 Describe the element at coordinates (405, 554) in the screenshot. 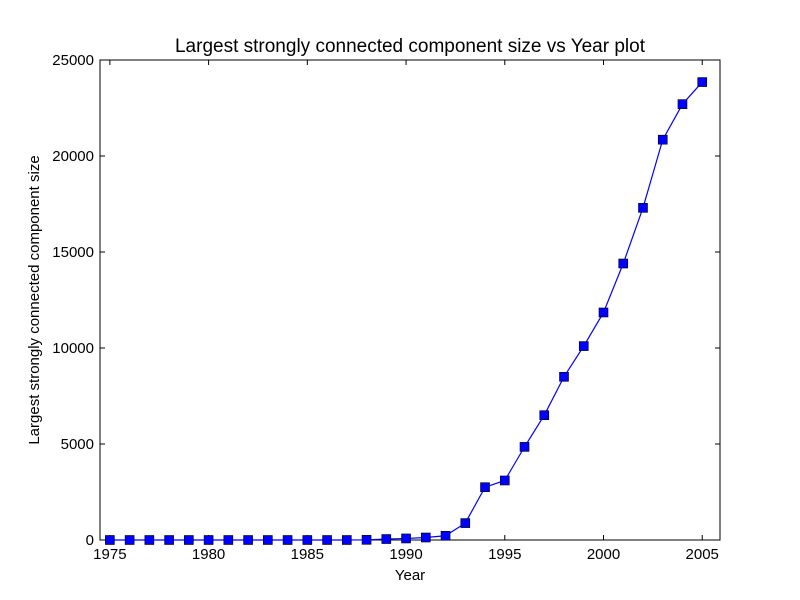

I see `x-tick-label: 1990` at that location.